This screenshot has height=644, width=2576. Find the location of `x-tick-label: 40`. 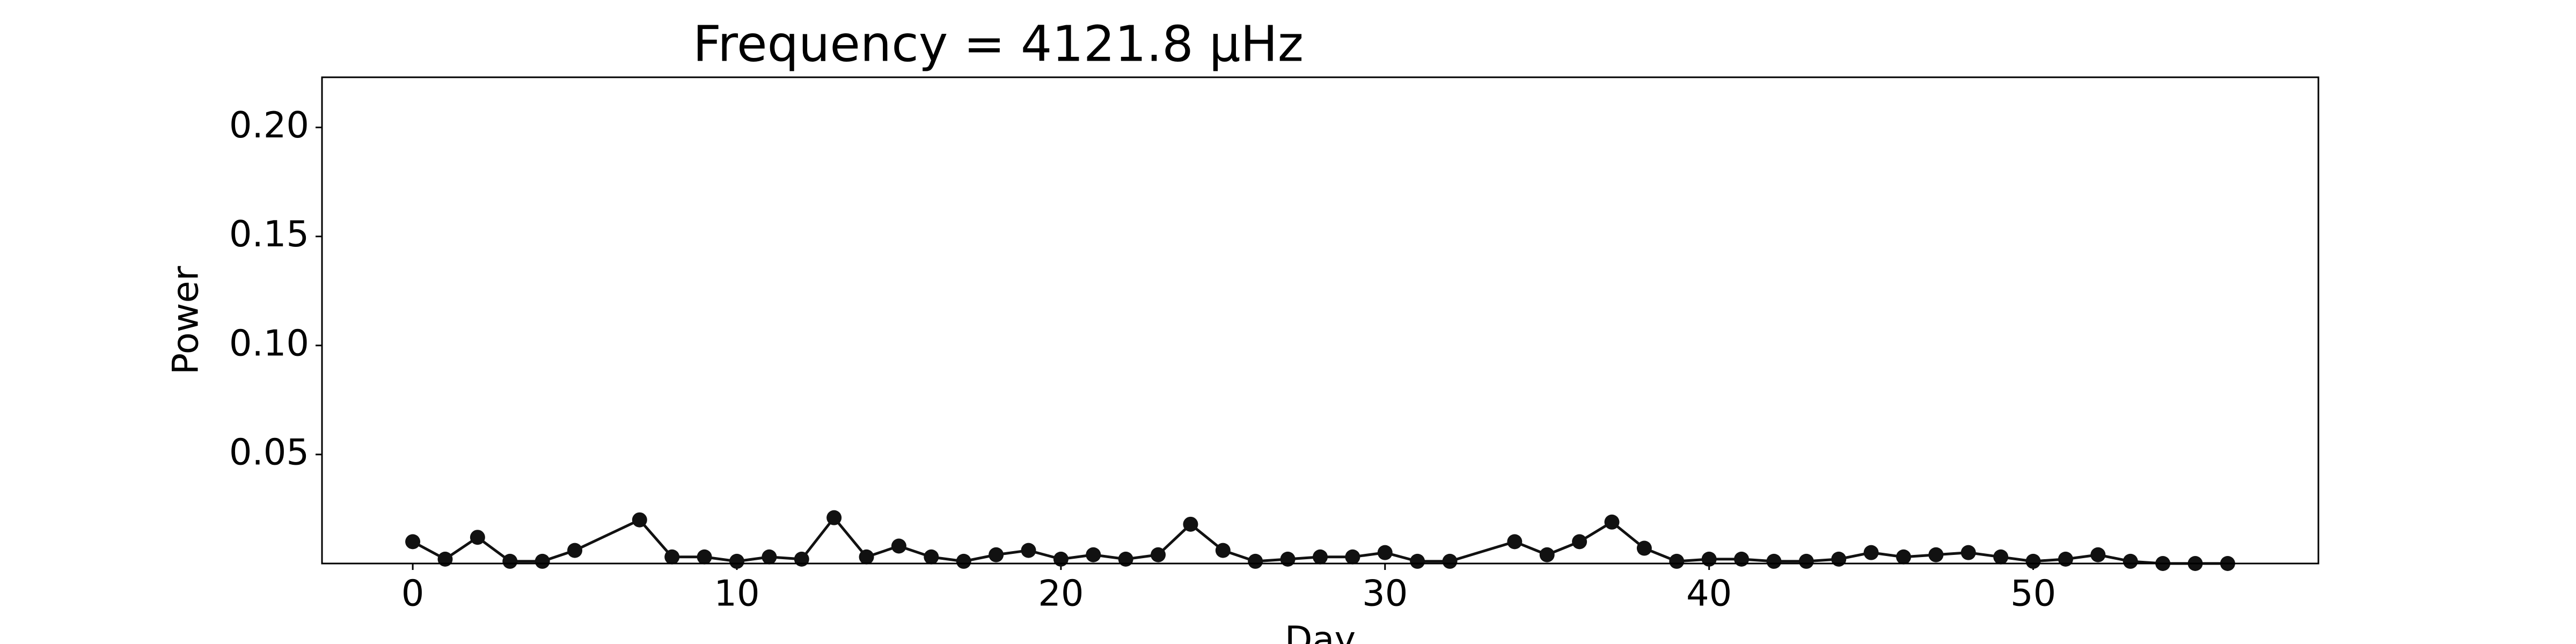

x-tick-label: 40 is located at coordinates (1709, 593).